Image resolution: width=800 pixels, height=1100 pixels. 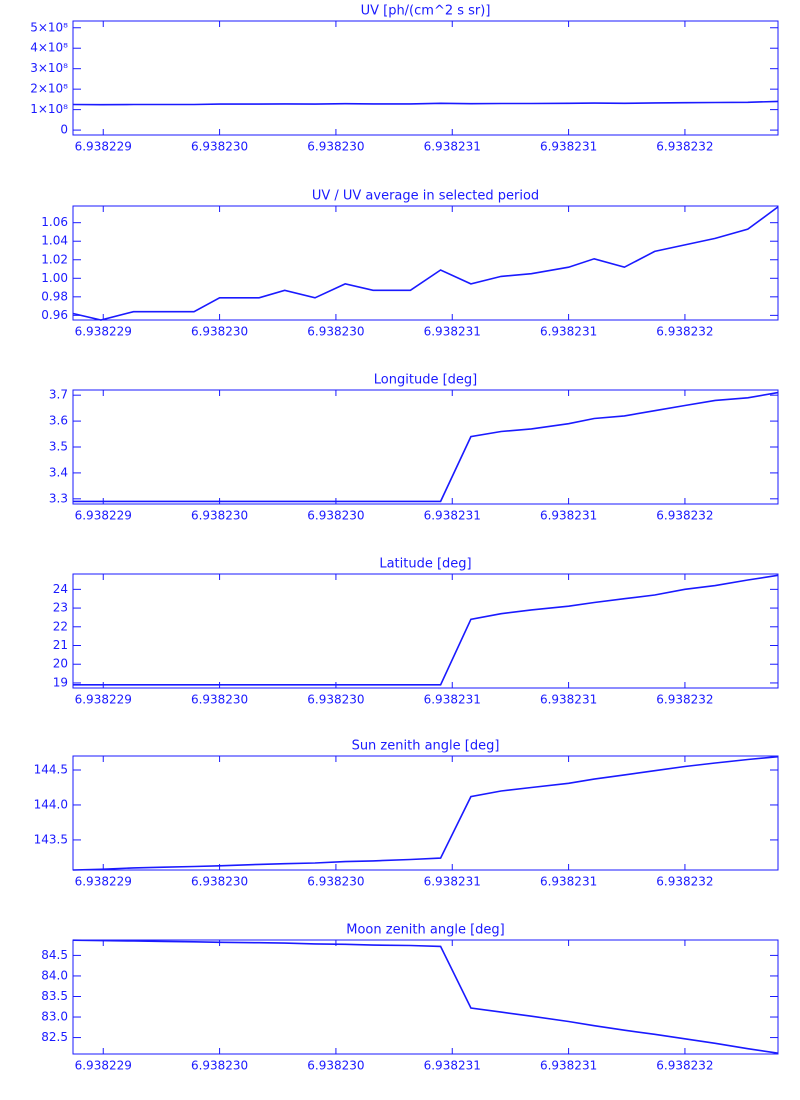 I want to click on y-tick-label: 3.6, so click(x=58, y=421).